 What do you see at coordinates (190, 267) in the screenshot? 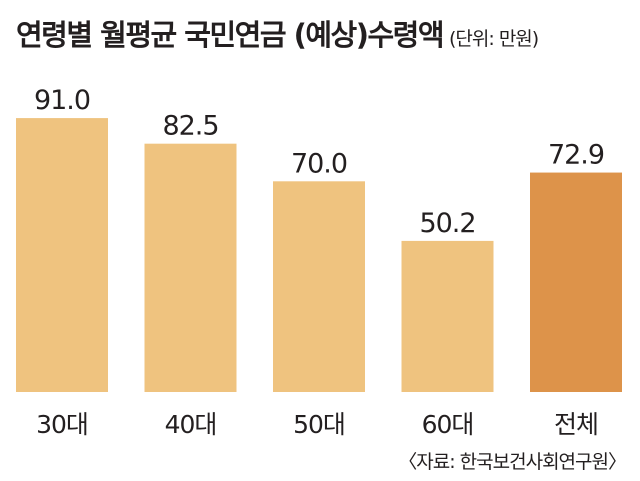
I see `bar-40대` at bounding box center [190, 267].